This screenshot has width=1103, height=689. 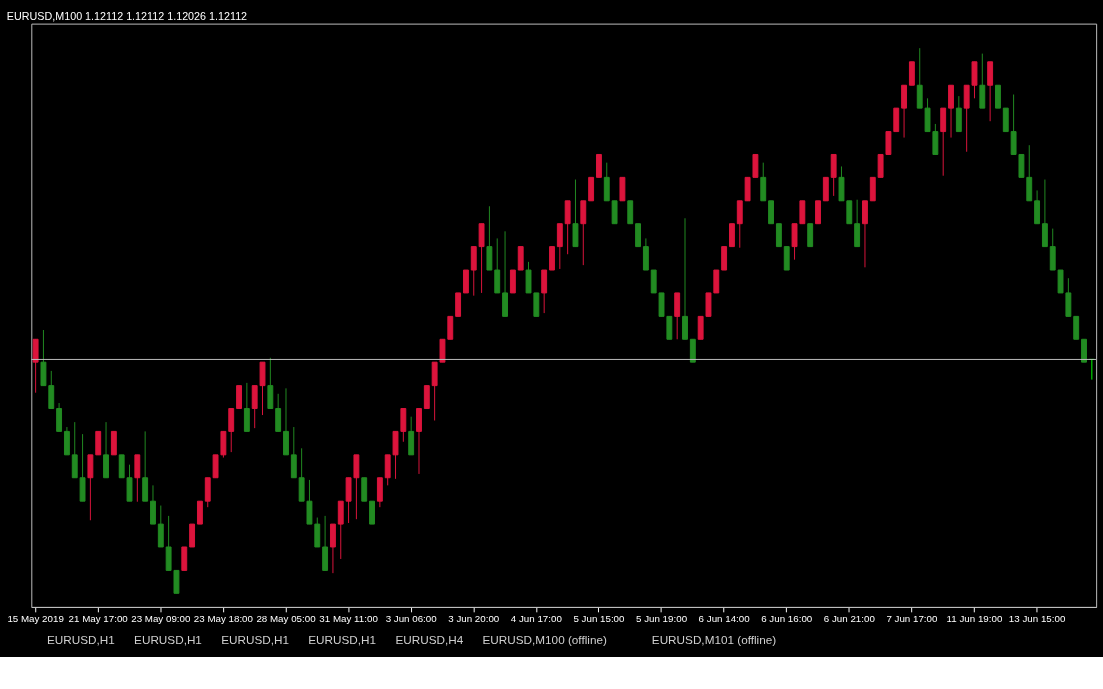 What do you see at coordinates (35, 619) in the screenshot?
I see `x-tick-label: 15 May 2019` at bounding box center [35, 619].